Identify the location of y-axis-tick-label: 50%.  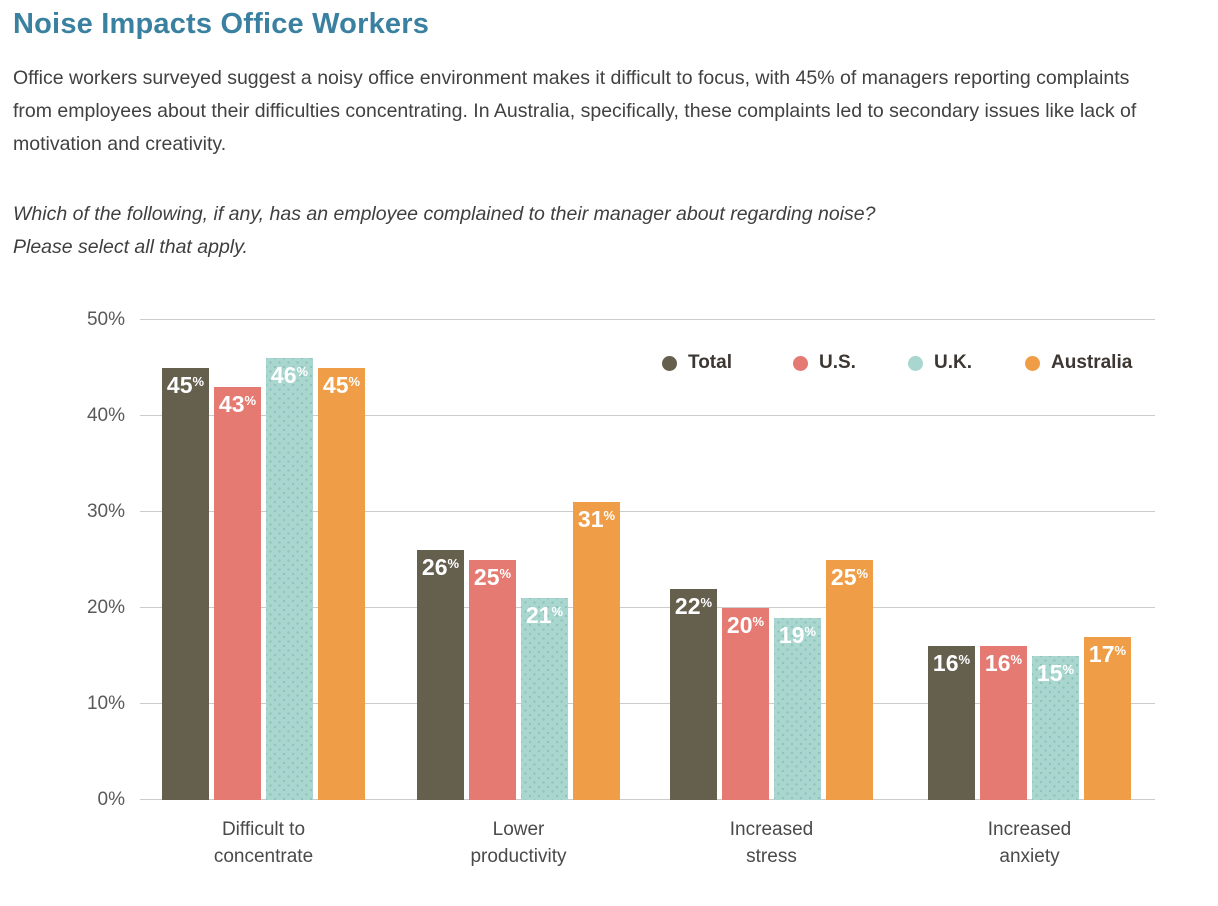
(105, 319).